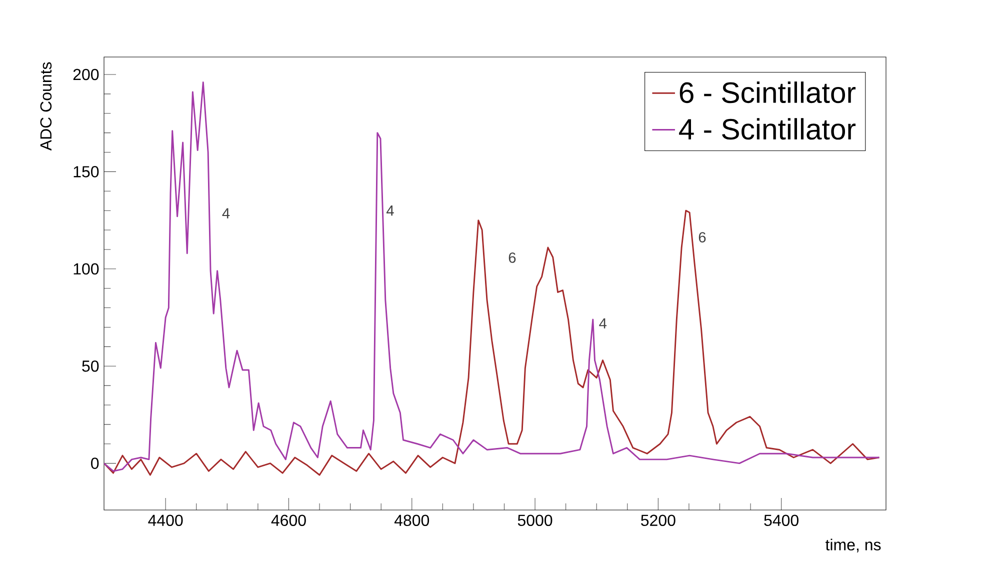  I want to click on y-tick-label: 50, so click(90, 366).